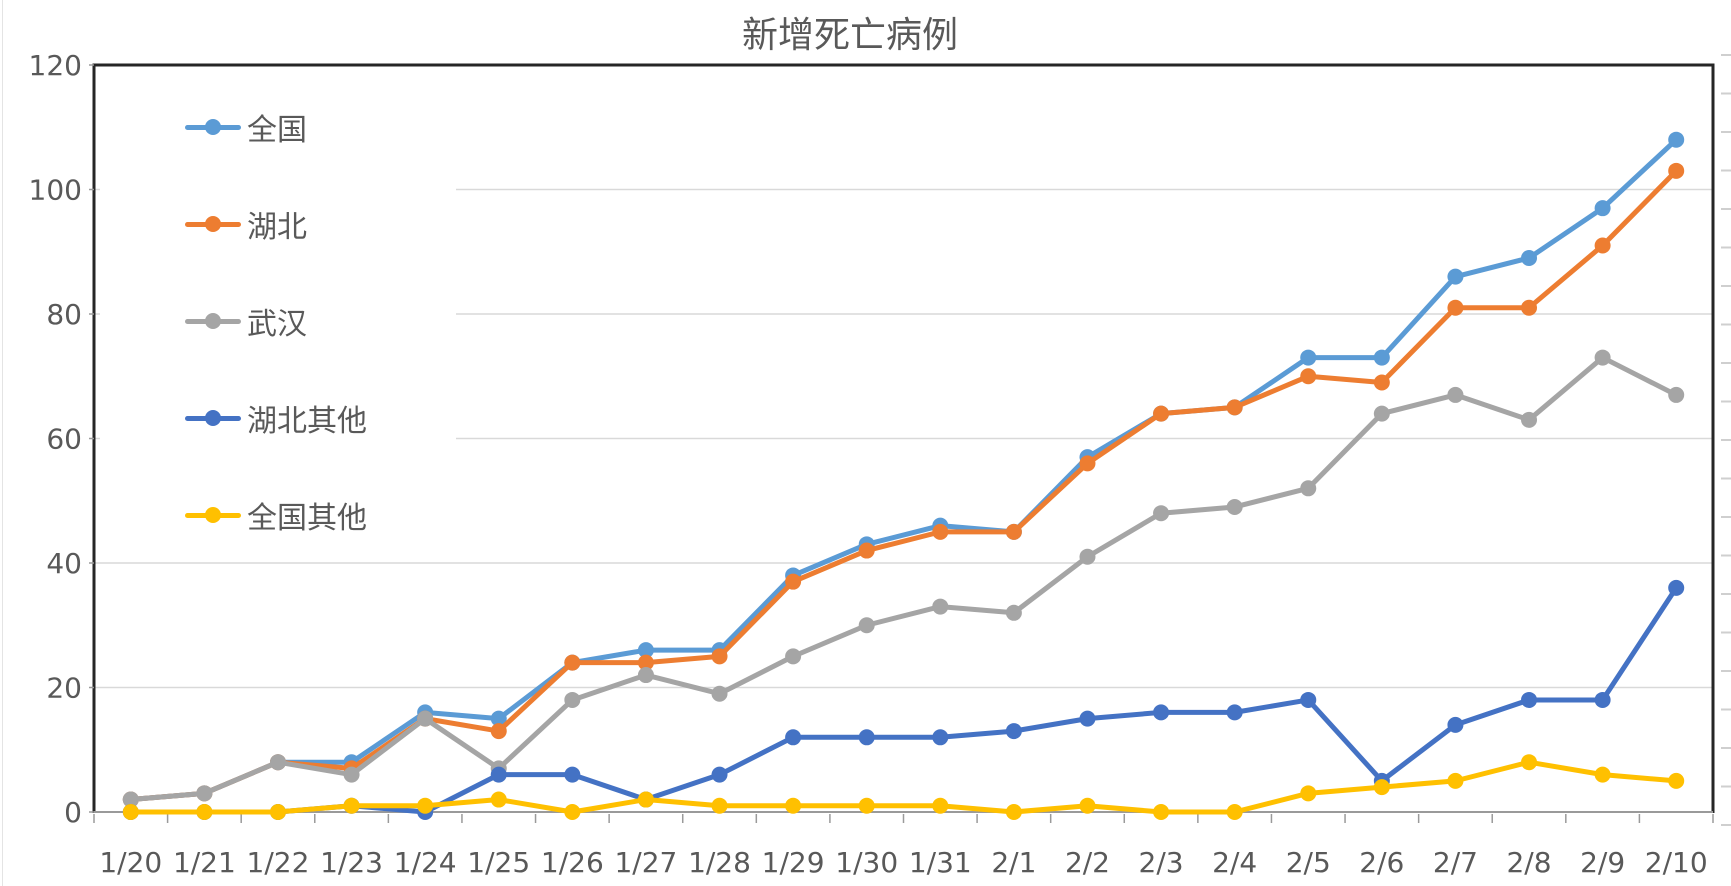 Image resolution: width=1731 pixels, height=886 pixels. Describe the element at coordinates (246, 224) in the screenshot. I see `legend-item-hubei: 湖北` at that location.